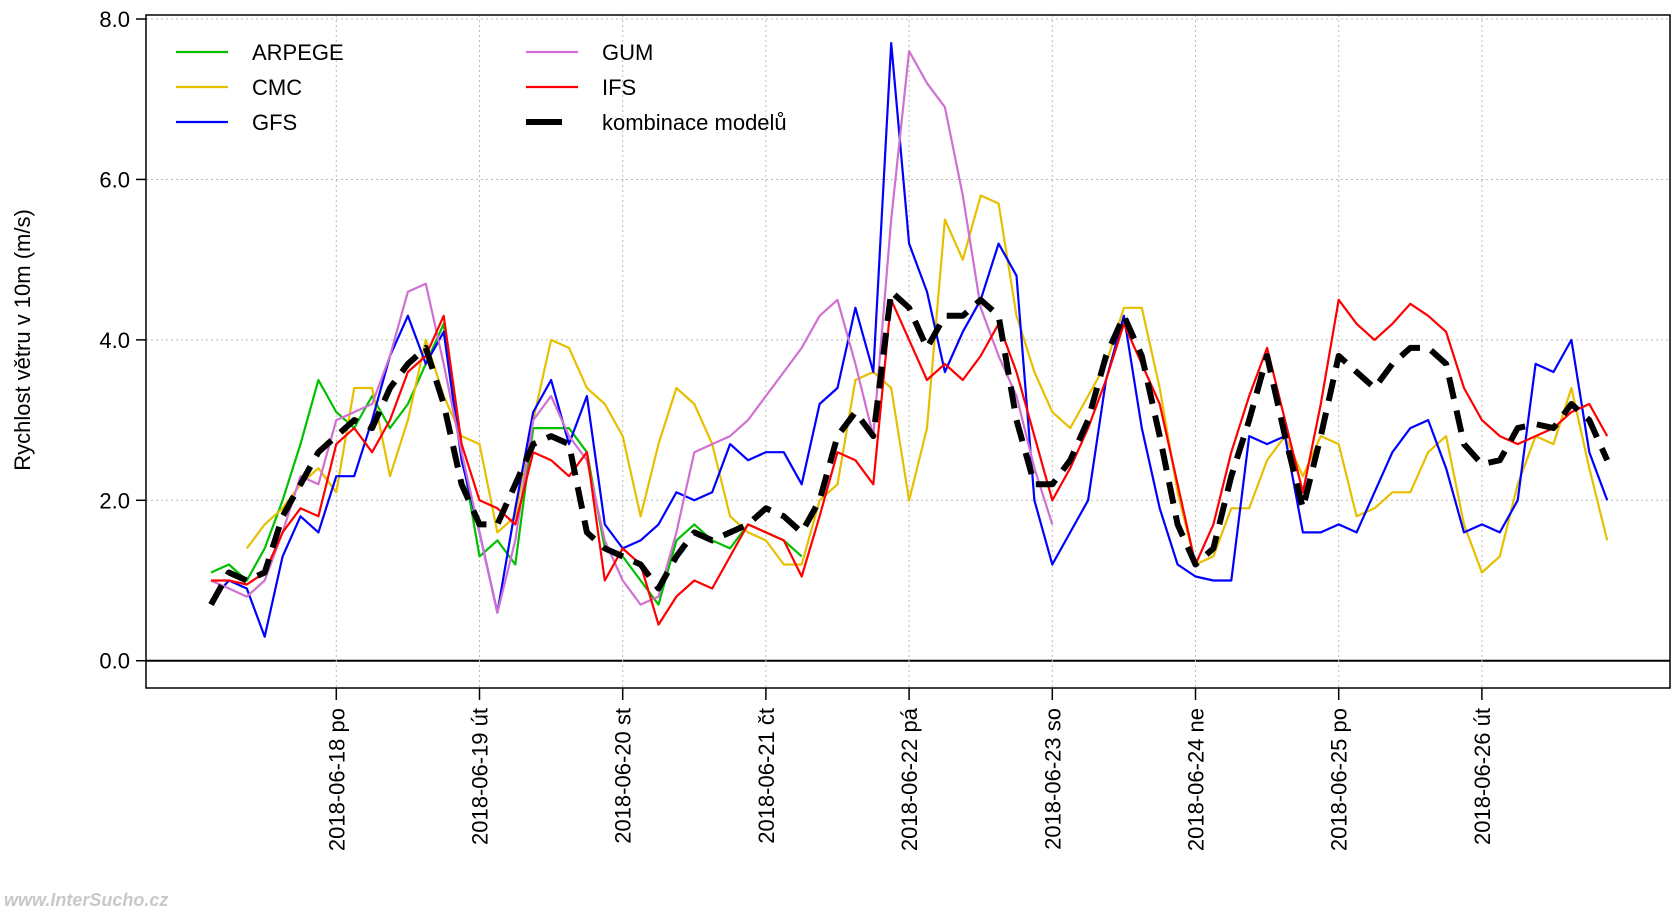 The image size is (1671, 912). What do you see at coordinates (1339, 779) in the screenshot?
I see `x-tick-label: 2018-06-25 po` at bounding box center [1339, 779].